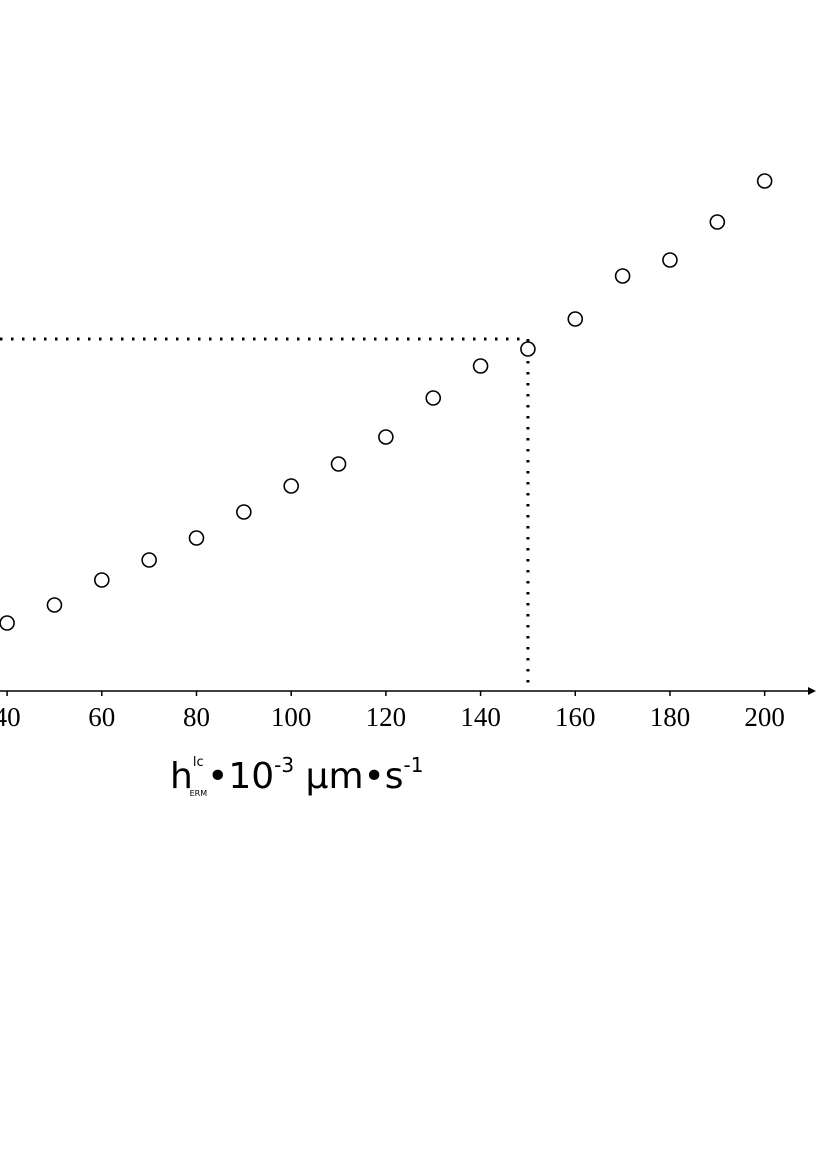 This screenshot has height=1174, width=830. I want to click on x-tick-label: 60, so click(101, 717).